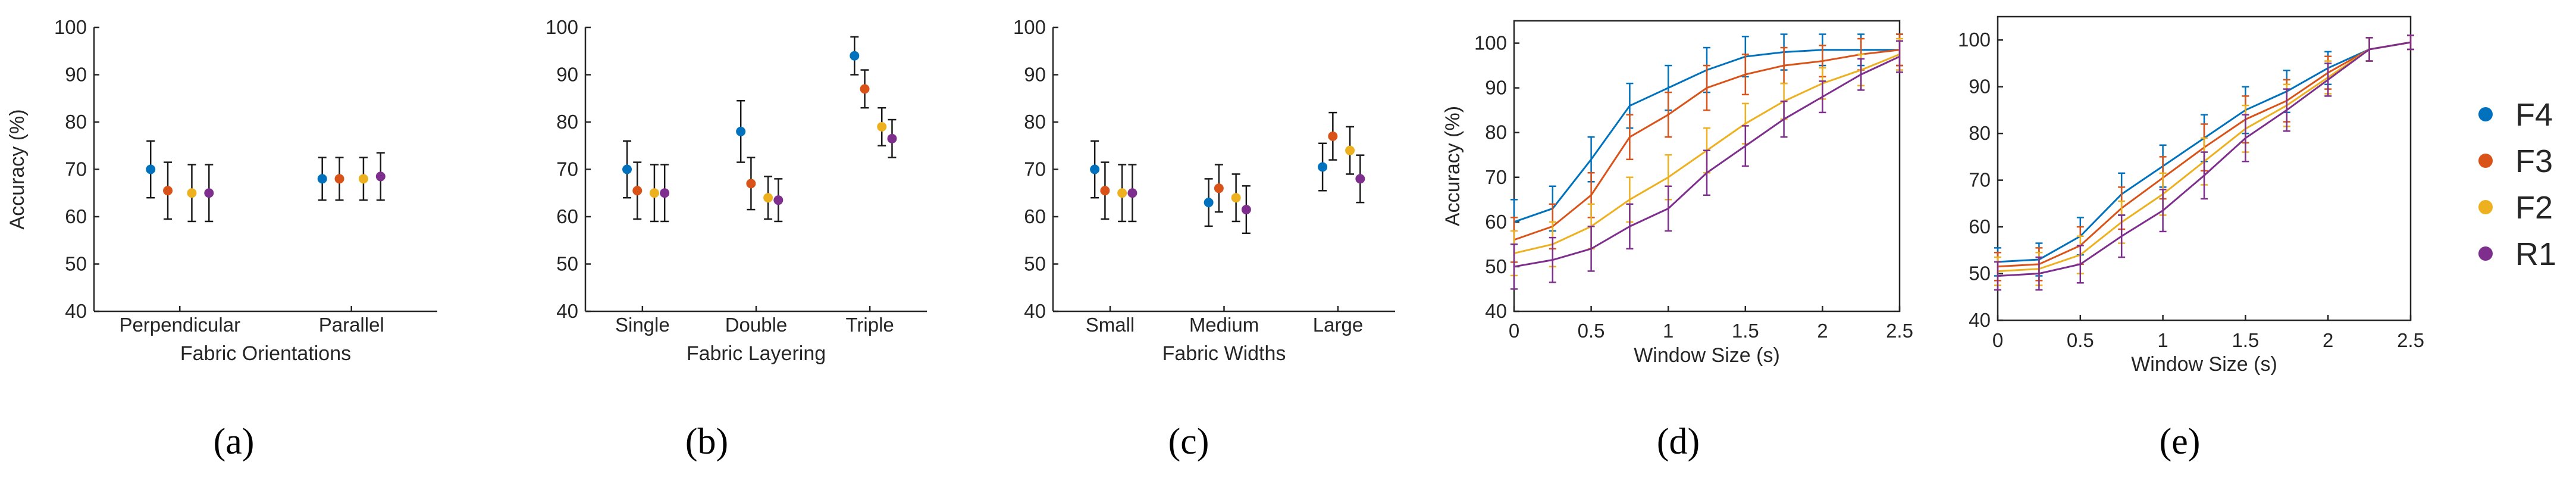 This screenshot has height=481, width=2576. I want to click on panel-label: (e), so click(2180, 441).